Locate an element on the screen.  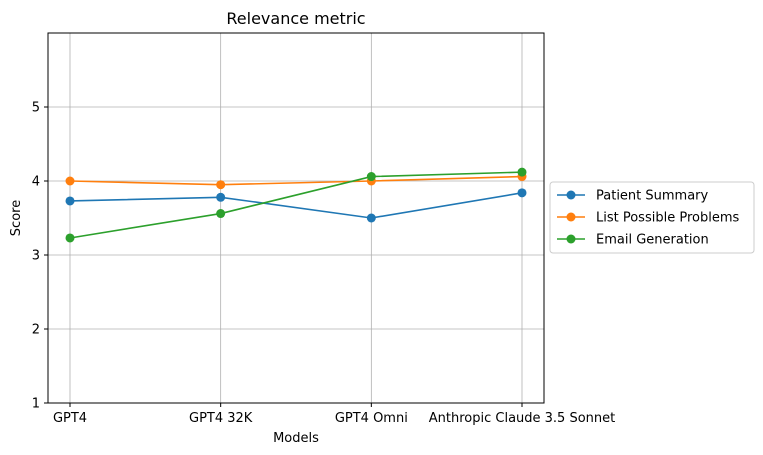
legend-box is located at coordinates (652, 217).